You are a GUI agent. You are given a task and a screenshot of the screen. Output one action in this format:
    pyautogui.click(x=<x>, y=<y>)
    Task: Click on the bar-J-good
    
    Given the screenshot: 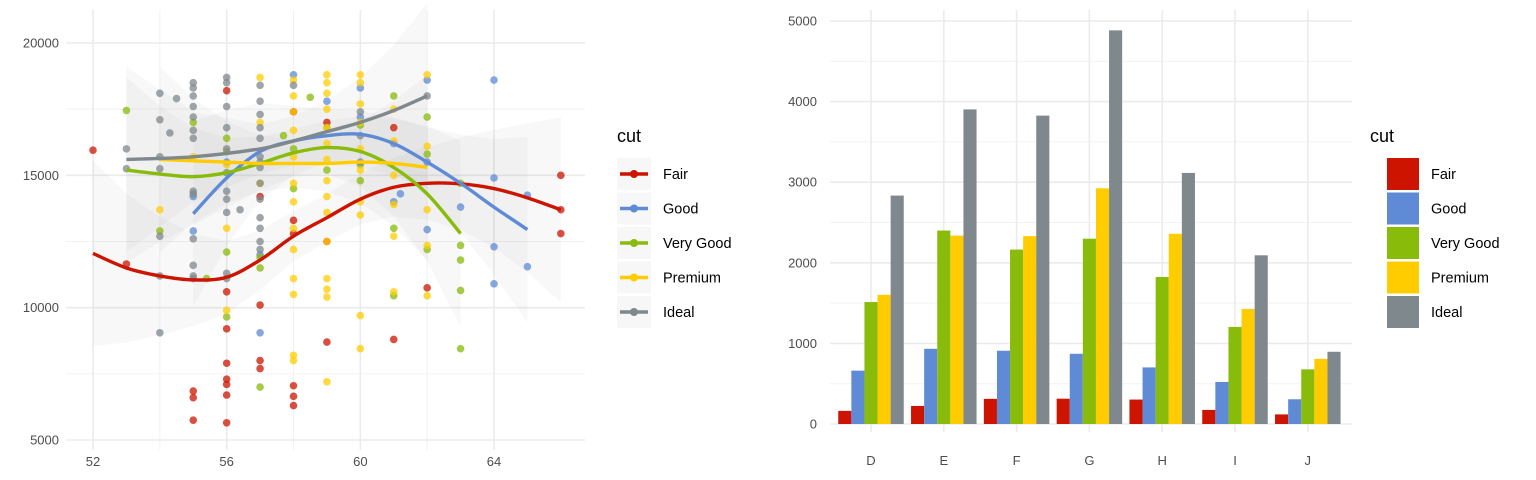 What is the action you would take?
    pyautogui.click(x=1295, y=411)
    